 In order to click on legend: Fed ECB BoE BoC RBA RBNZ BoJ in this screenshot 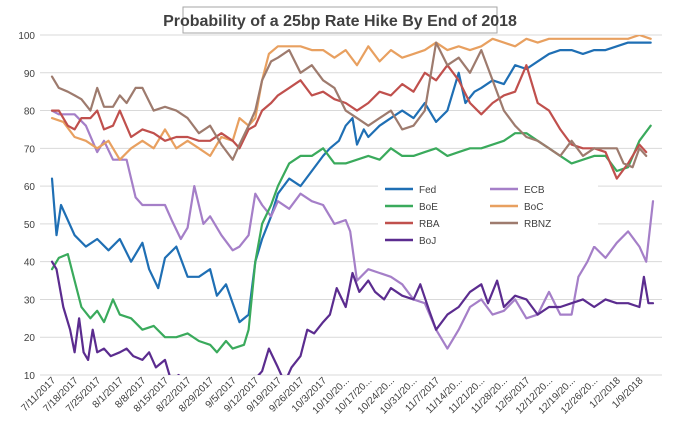, I will do `click(488, 212)`.